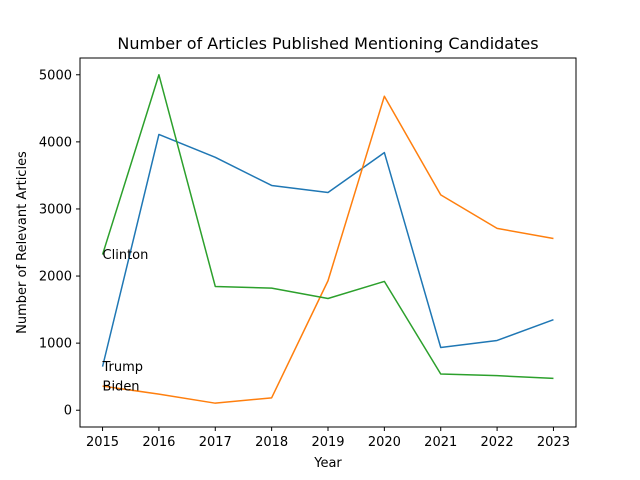  What do you see at coordinates (384, 442) in the screenshot?
I see `x-tick-label: 2020` at bounding box center [384, 442].